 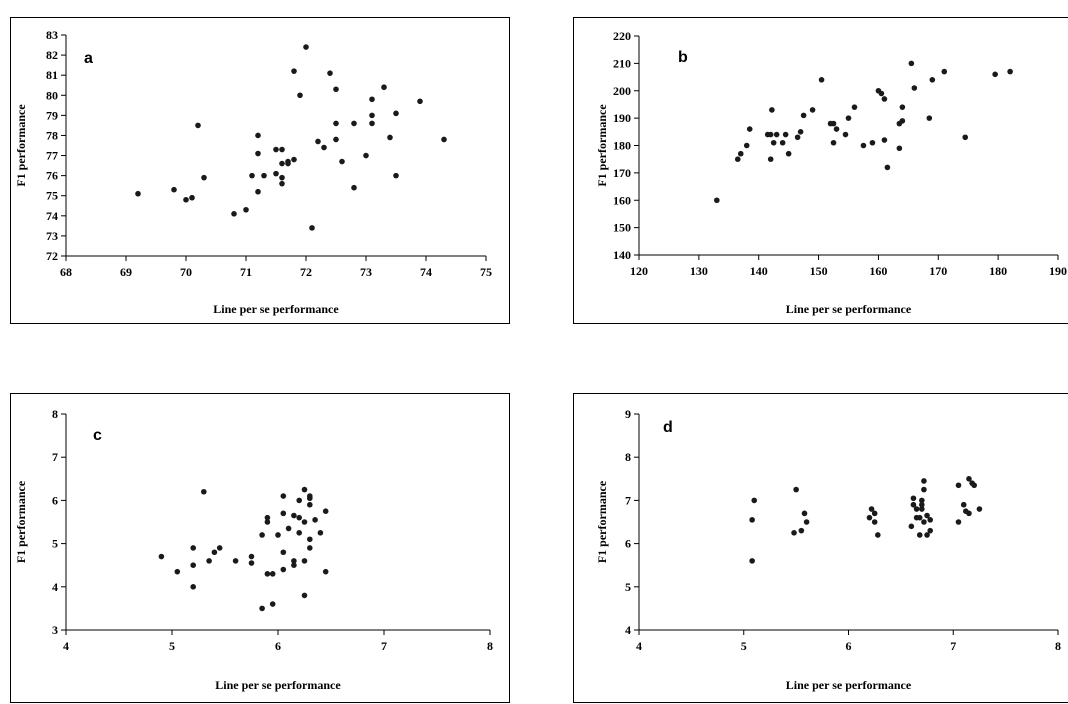 What do you see at coordinates (126, 272) in the screenshot?
I see `x-tick-label: 69` at bounding box center [126, 272].